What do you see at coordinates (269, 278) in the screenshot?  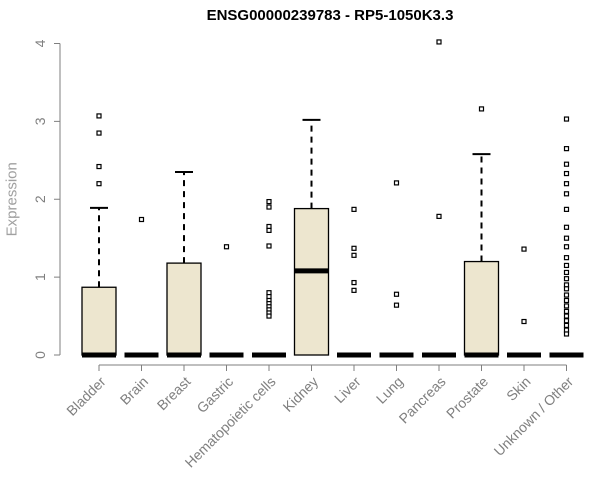 I see `box-group-hematopoietic-cells` at bounding box center [269, 278].